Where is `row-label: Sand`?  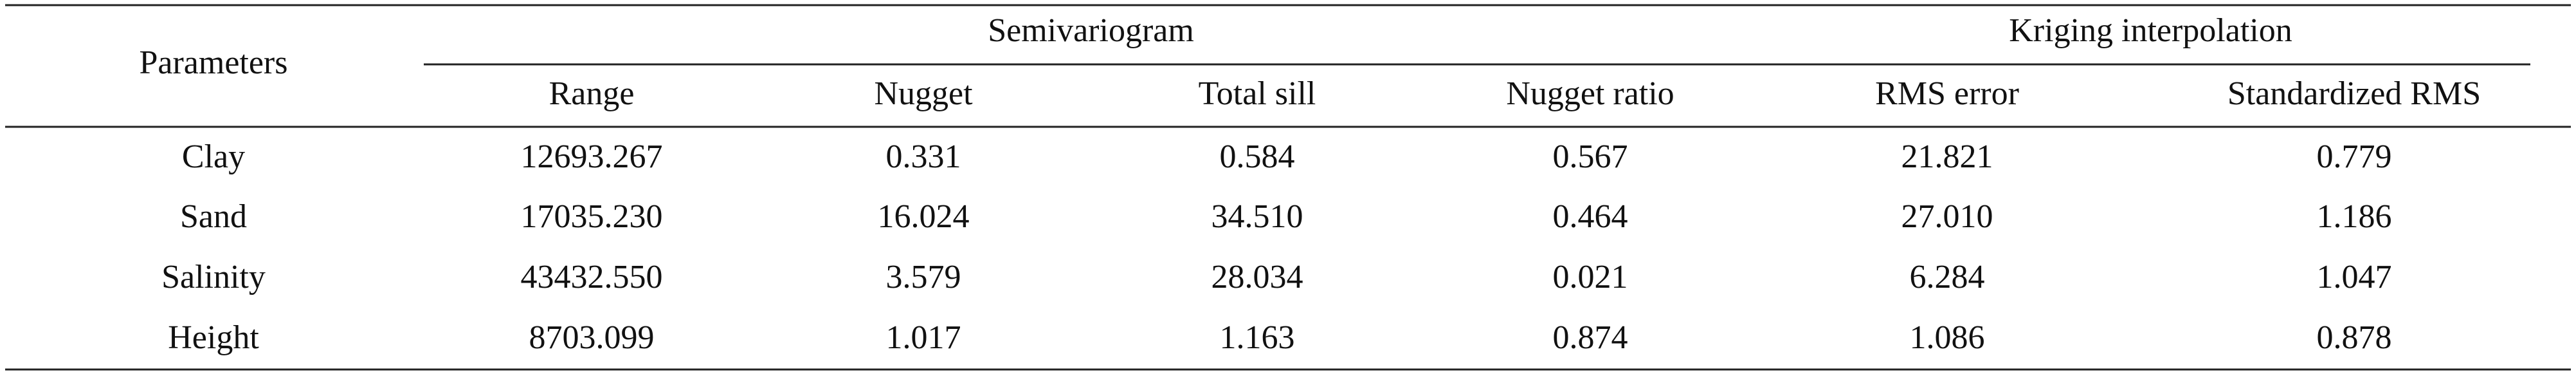 row-label: Sand is located at coordinates (213, 216).